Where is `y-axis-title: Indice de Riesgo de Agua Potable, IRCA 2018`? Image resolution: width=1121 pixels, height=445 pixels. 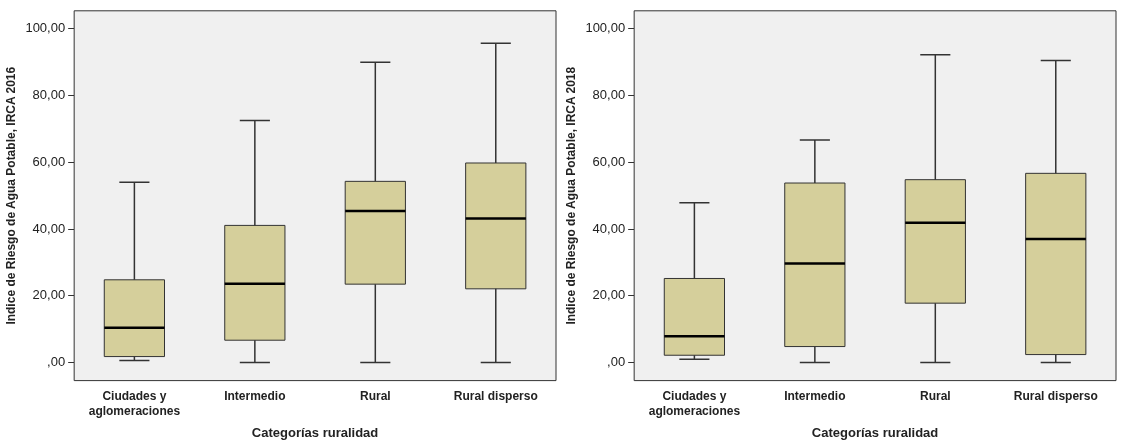
y-axis-title: Indice de Riesgo de Agua Potable, IRCA 2018 is located at coordinates (570, 195).